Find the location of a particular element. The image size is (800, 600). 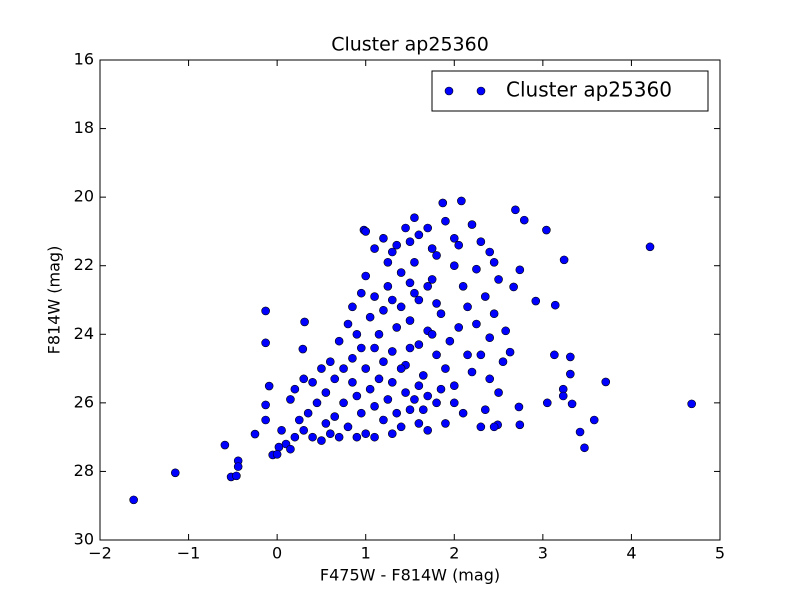

x-tick-label: 0 is located at coordinates (277, 553).